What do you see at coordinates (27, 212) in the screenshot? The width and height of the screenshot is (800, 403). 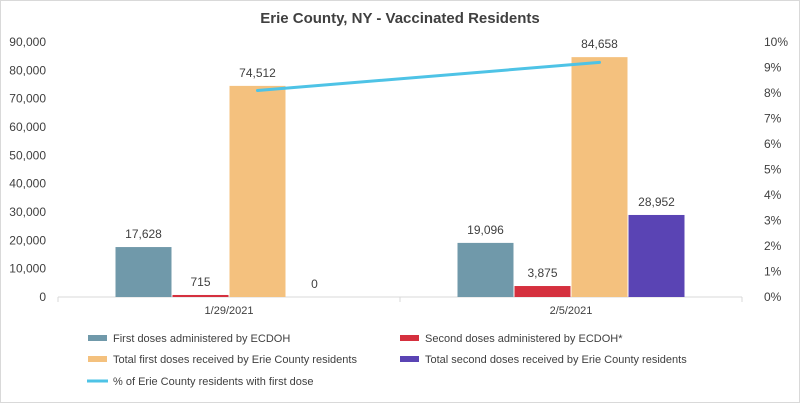 I see `y-tick-label: 30,000` at bounding box center [27, 212].